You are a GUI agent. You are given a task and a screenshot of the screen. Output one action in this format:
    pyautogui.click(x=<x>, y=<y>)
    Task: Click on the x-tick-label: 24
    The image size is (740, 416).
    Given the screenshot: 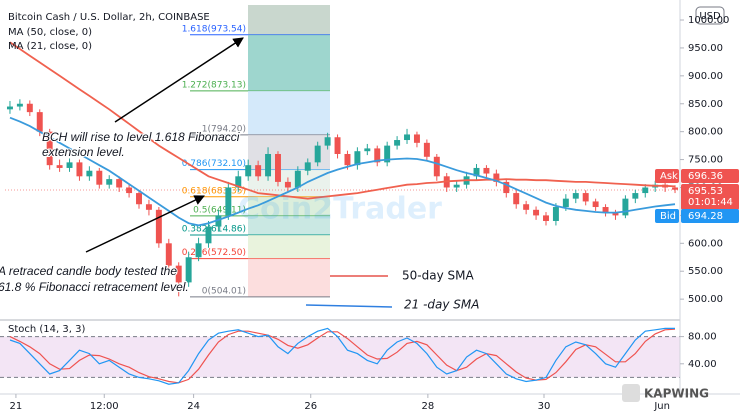 What is the action you would take?
    pyautogui.click(x=193, y=406)
    